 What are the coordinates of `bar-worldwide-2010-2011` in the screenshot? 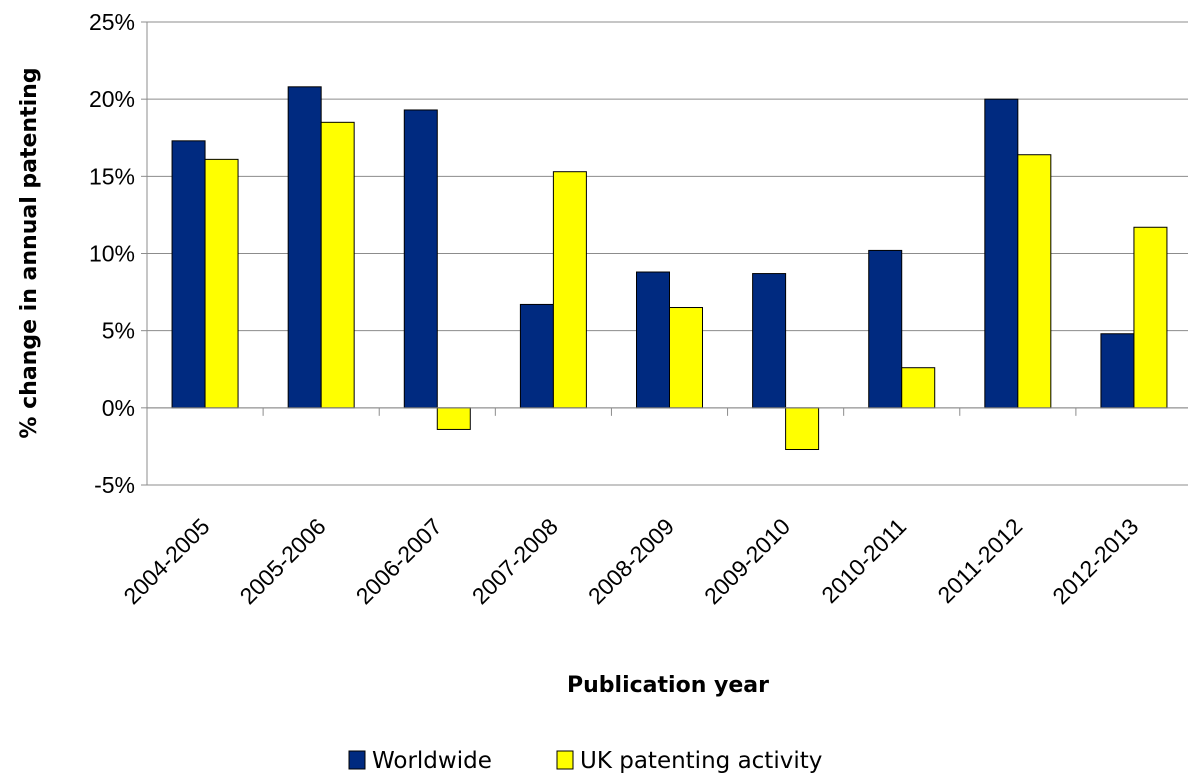 It's located at (885, 329).